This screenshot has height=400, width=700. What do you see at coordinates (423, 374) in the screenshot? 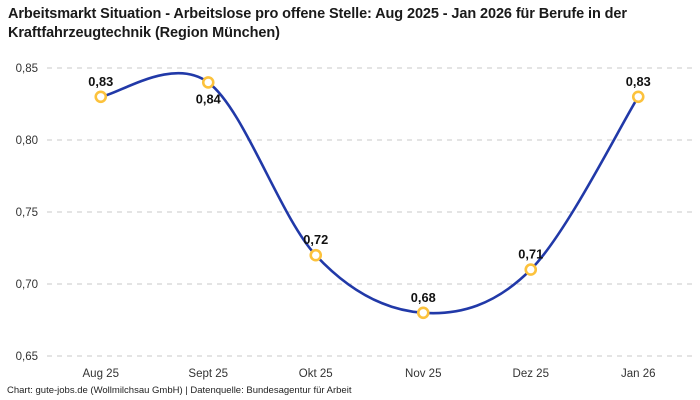
I see `x-axis-tick-label: Nov 25` at bounding box center [423, 374].